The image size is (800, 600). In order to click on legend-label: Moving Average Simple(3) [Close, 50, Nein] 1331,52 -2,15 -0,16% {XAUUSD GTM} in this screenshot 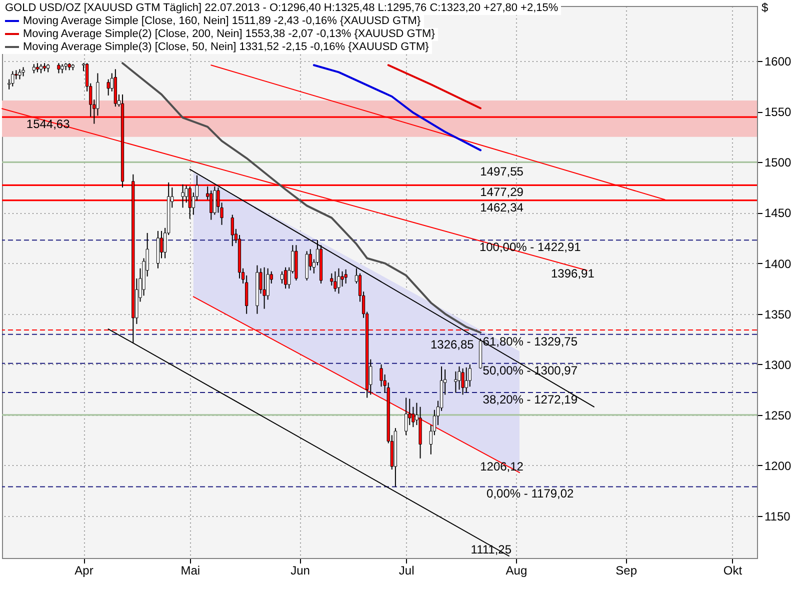, I will do `click(226, 47)`.